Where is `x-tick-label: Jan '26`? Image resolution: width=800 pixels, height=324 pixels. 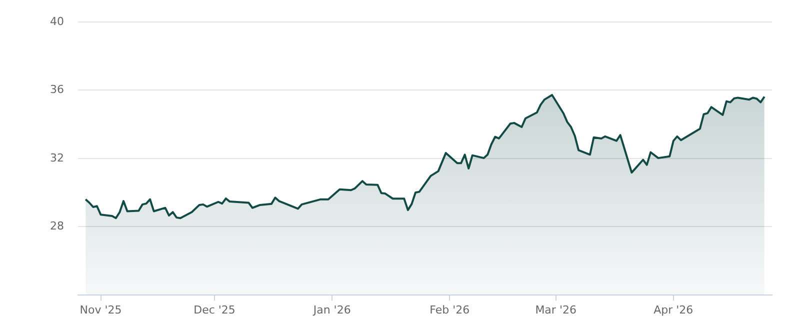
x-tick-label: Jan '26 is located at coordinates (331, 309).